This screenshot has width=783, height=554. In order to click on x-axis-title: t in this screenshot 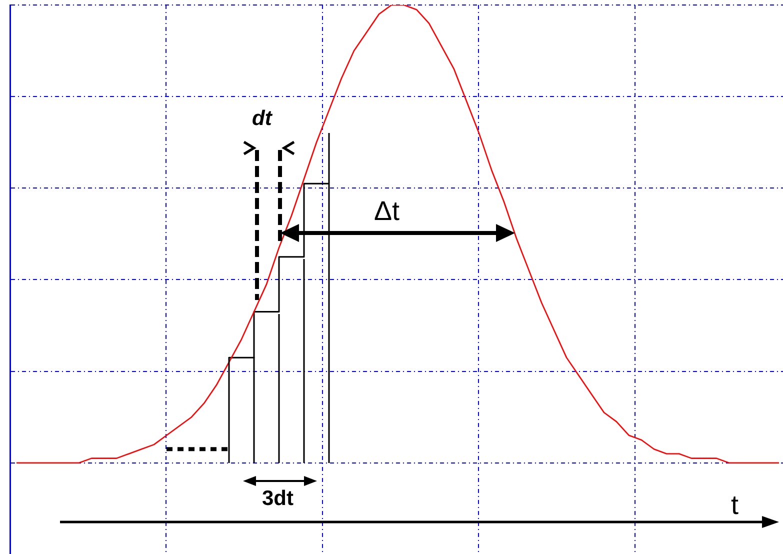, I will do `click(735, 505)`.